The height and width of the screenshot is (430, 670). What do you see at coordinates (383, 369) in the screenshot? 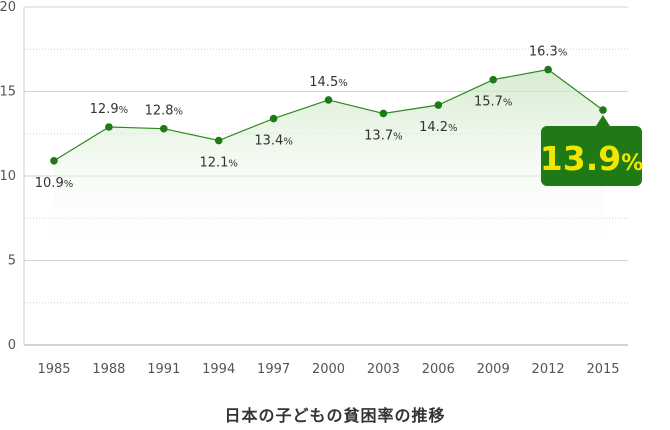
I see `x-tick-label: 2003` at bounding box center [383, 369].